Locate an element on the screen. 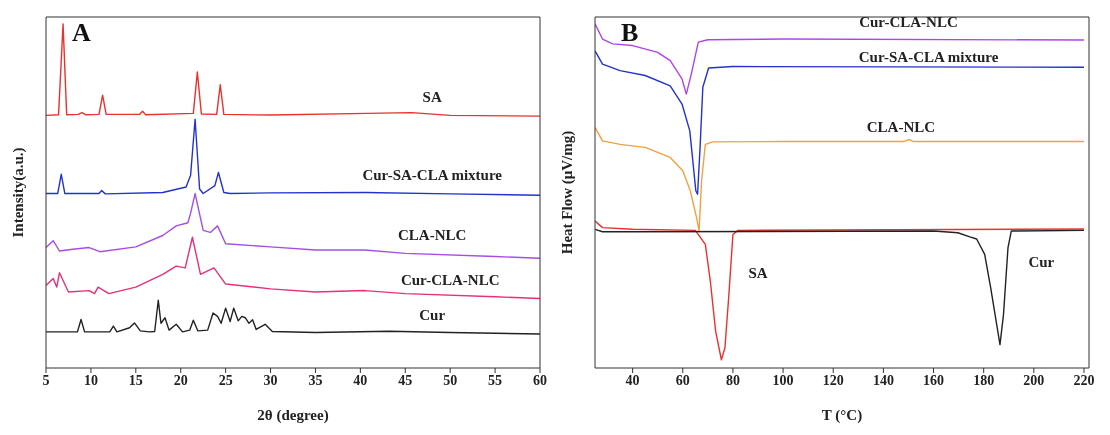 This screenshot has width=1110, height=435. y-axis-title: Heat Flow (μV/mg) is located at coordinates (568, 192).